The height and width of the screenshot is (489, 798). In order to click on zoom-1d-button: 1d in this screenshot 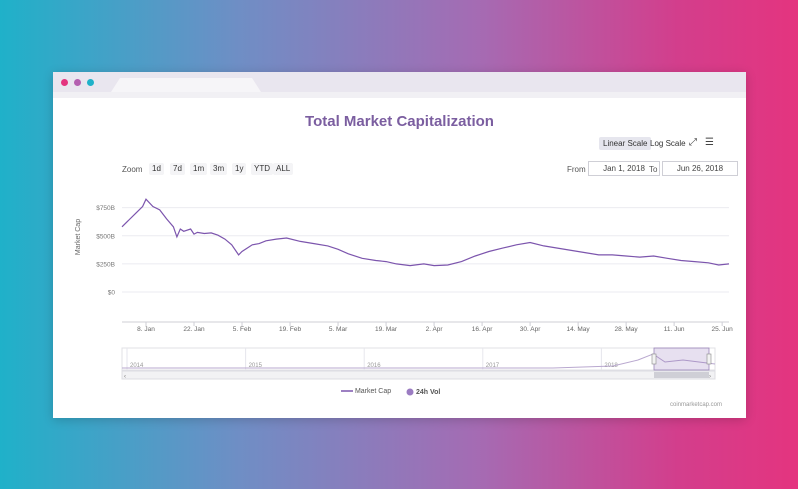, I will do `click(156, 169)`.